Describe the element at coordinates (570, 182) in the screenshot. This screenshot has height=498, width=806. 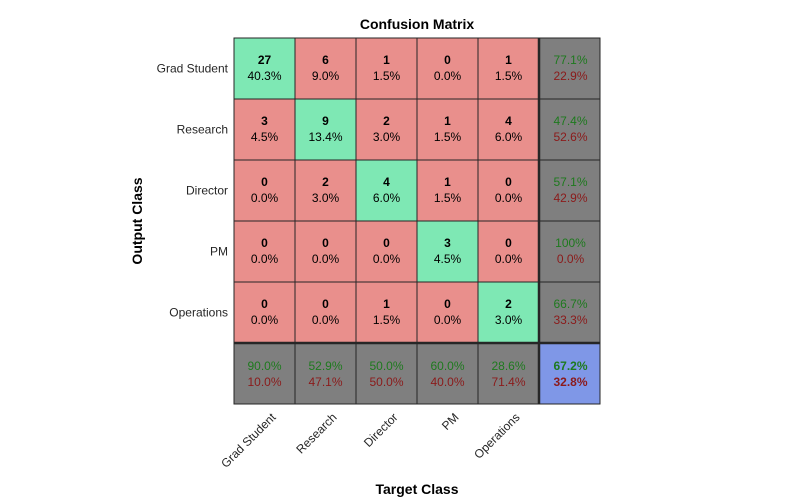
I see `row-correct-rate: 57.1%` at that location.